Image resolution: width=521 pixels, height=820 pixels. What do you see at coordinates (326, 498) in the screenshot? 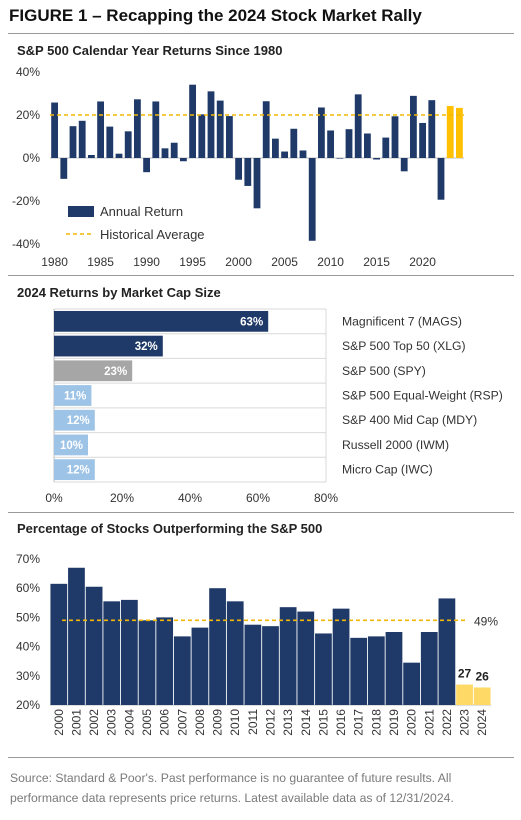
I see `x-tick-label: 80%` at bounding box center [326, 498].